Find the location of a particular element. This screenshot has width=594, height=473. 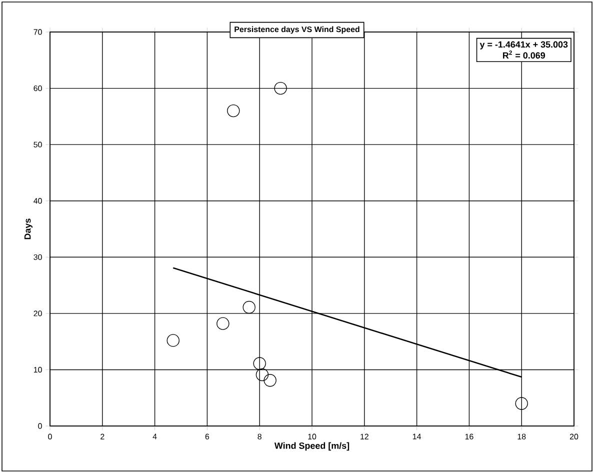

annotation: R$^{2}$ = 0.069 is located at coordinates (524, 54).